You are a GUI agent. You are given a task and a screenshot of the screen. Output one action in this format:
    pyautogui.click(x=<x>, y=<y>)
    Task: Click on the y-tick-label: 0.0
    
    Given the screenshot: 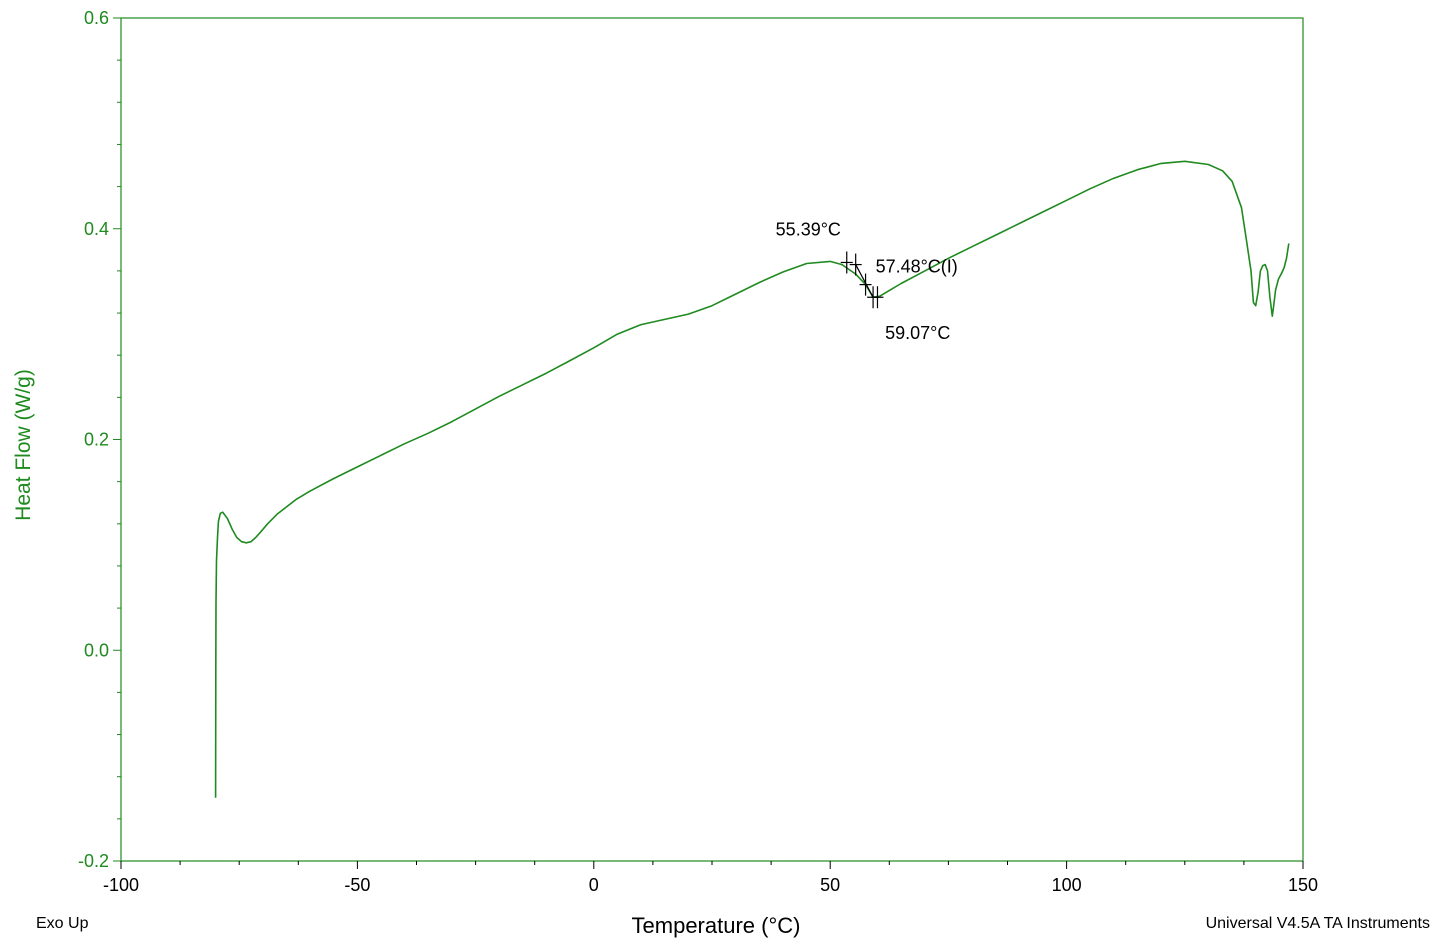 What is the action you would take?
    pyautogui.click(x=96, y=650)
    